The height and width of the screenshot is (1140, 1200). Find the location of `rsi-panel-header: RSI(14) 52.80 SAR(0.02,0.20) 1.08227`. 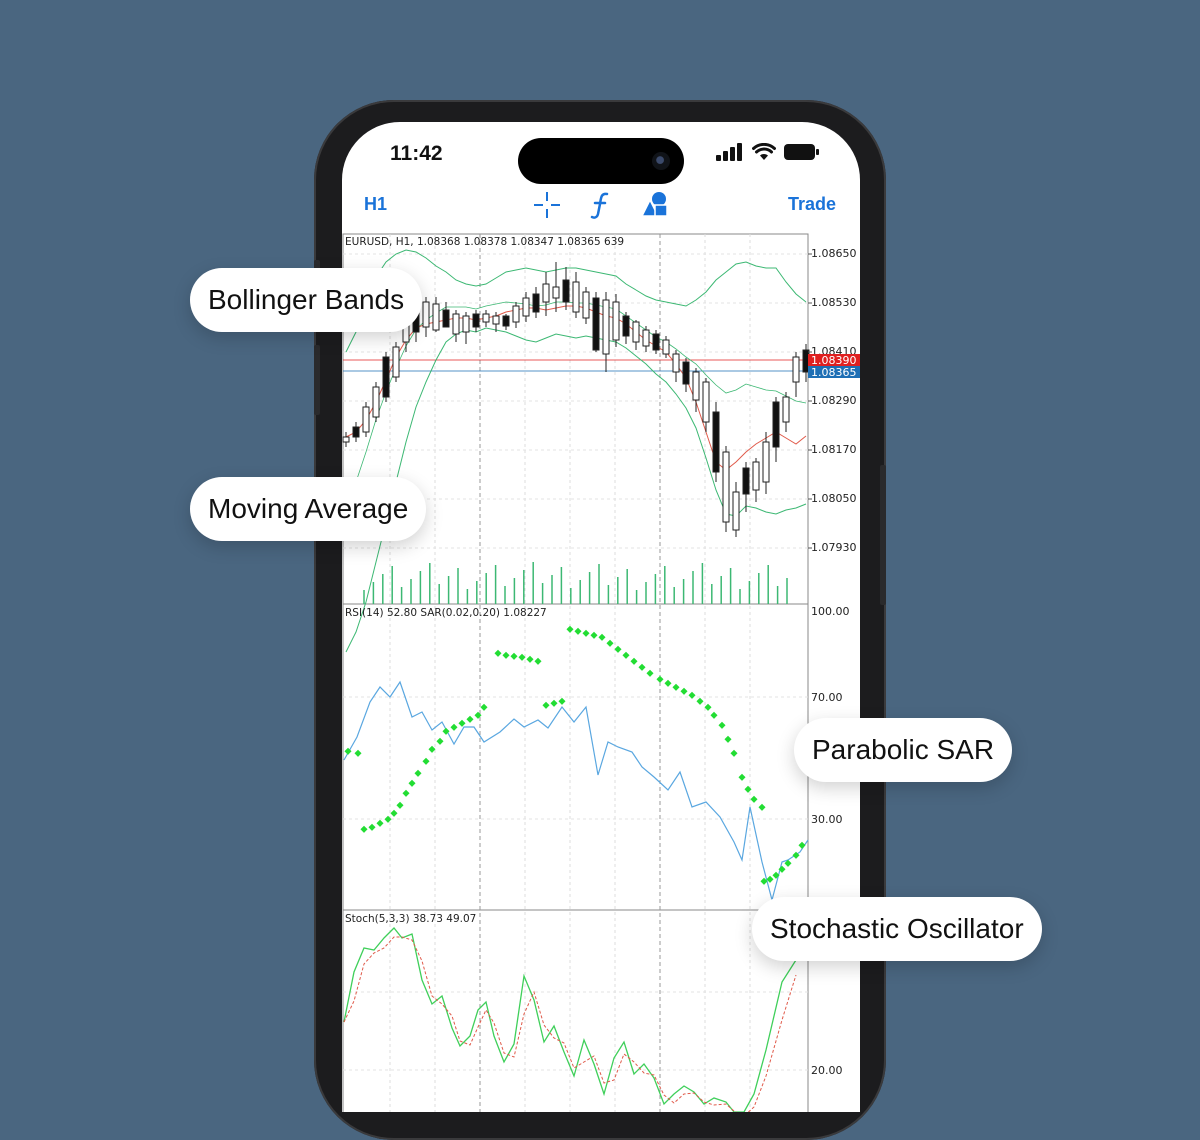

rsi-panel-header: RSI(14) 52.80 SAR(0.02,0.20) 1.08227 is located at coordinates (446, 613).